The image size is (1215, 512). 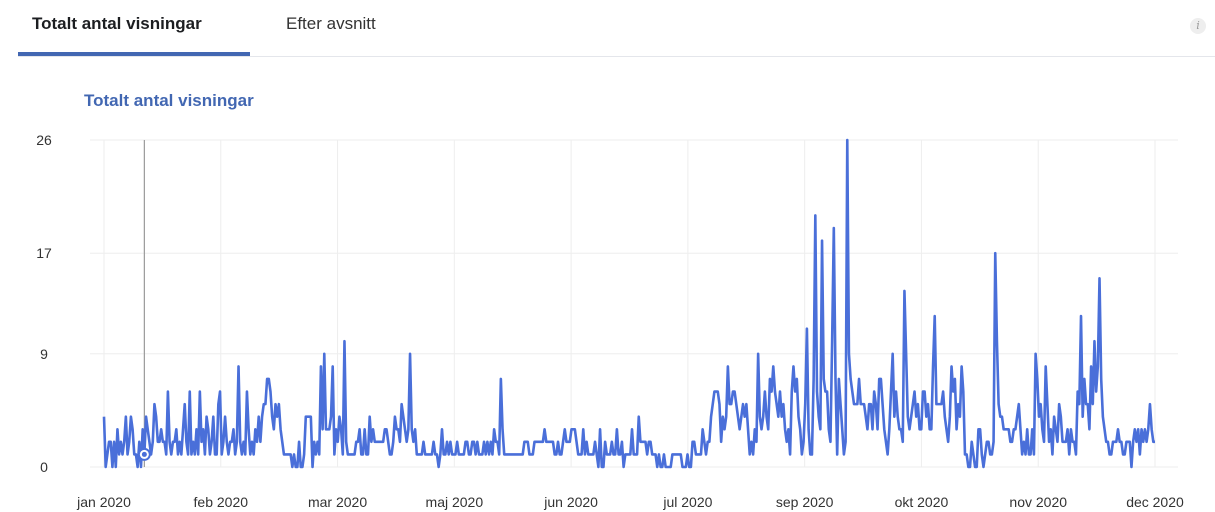 What do you see at coordinates (922, 502) in the screenshot?
I see `x-tick-label: okt 2020` at bounding box center [922, 502].